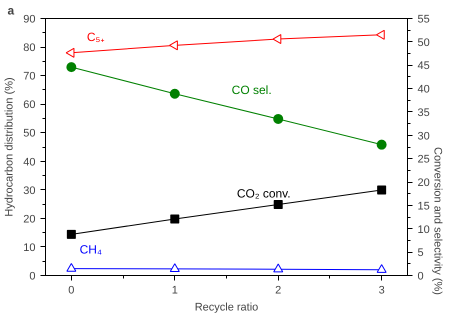 The image size is (452, 316). Describe the element at coordinates (263, 193) in the screenshot. I see `series-label: CO₂ conv.` at that location.